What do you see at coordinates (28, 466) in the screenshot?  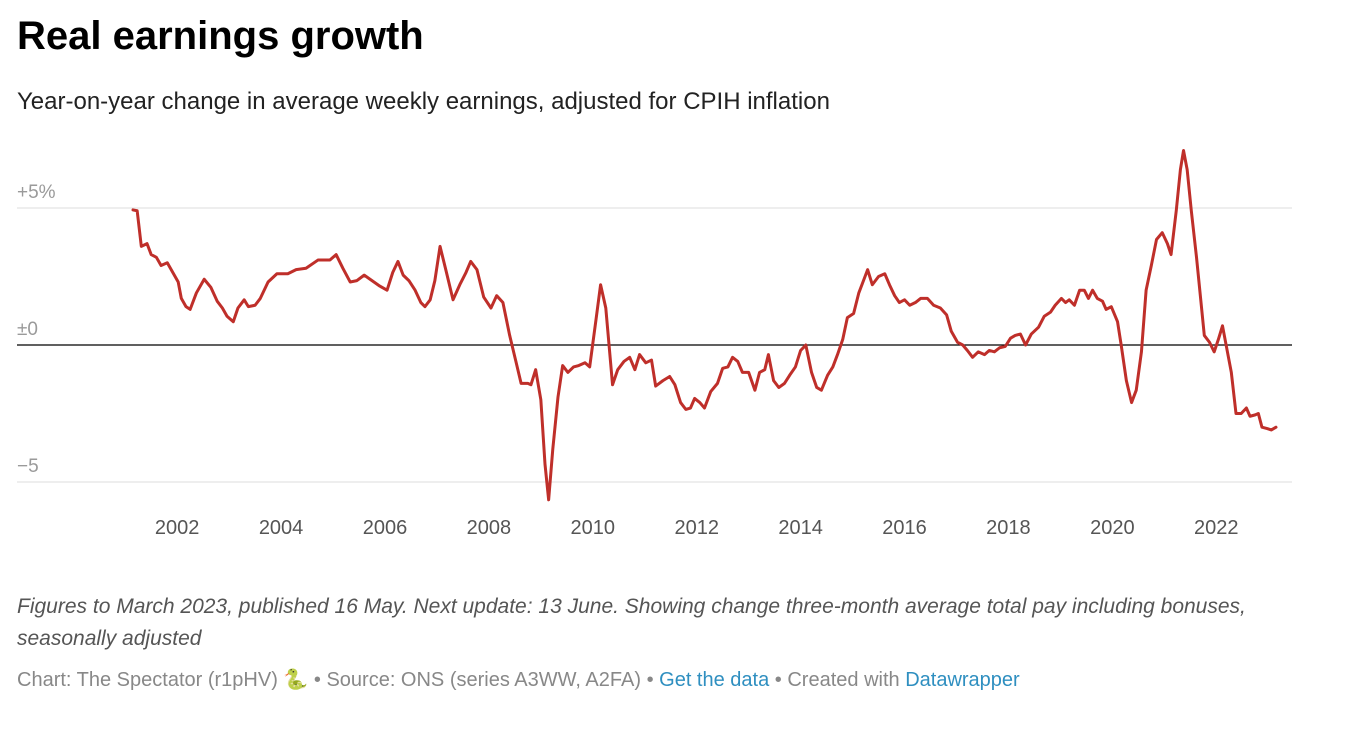 I see `y-tick-label: −5` at bounding box center [28, 466].